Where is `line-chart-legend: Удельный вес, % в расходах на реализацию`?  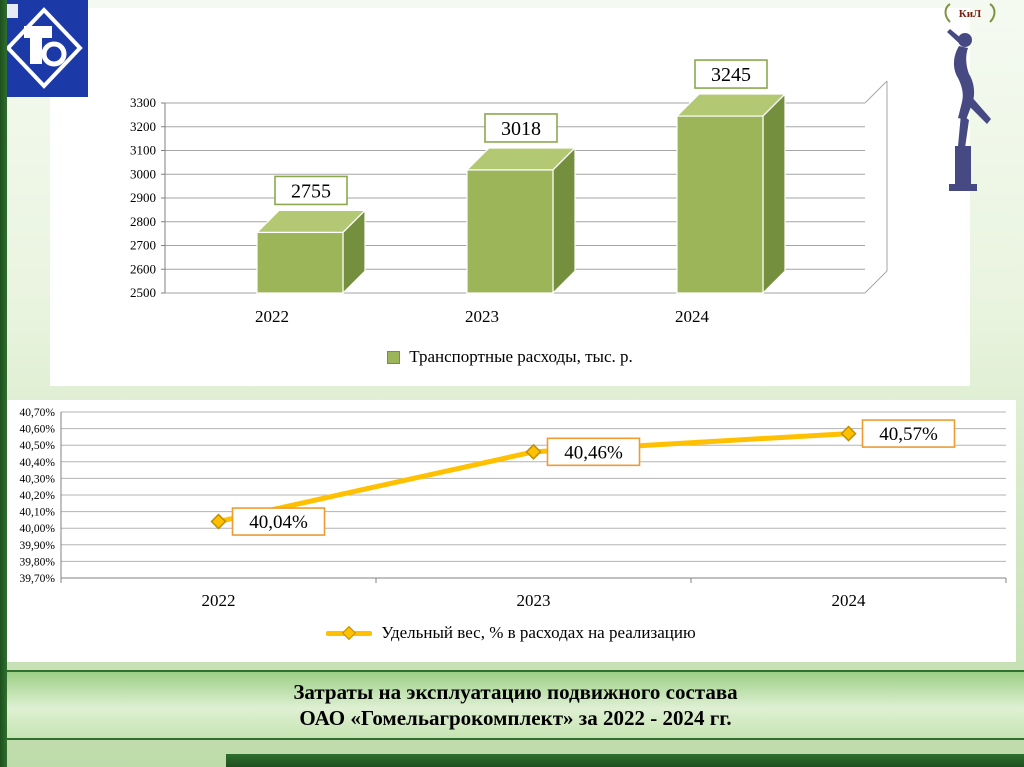 line-chart-legend: Удельный вес, % в расходах на реализацию is located at coordinates (511, 633).